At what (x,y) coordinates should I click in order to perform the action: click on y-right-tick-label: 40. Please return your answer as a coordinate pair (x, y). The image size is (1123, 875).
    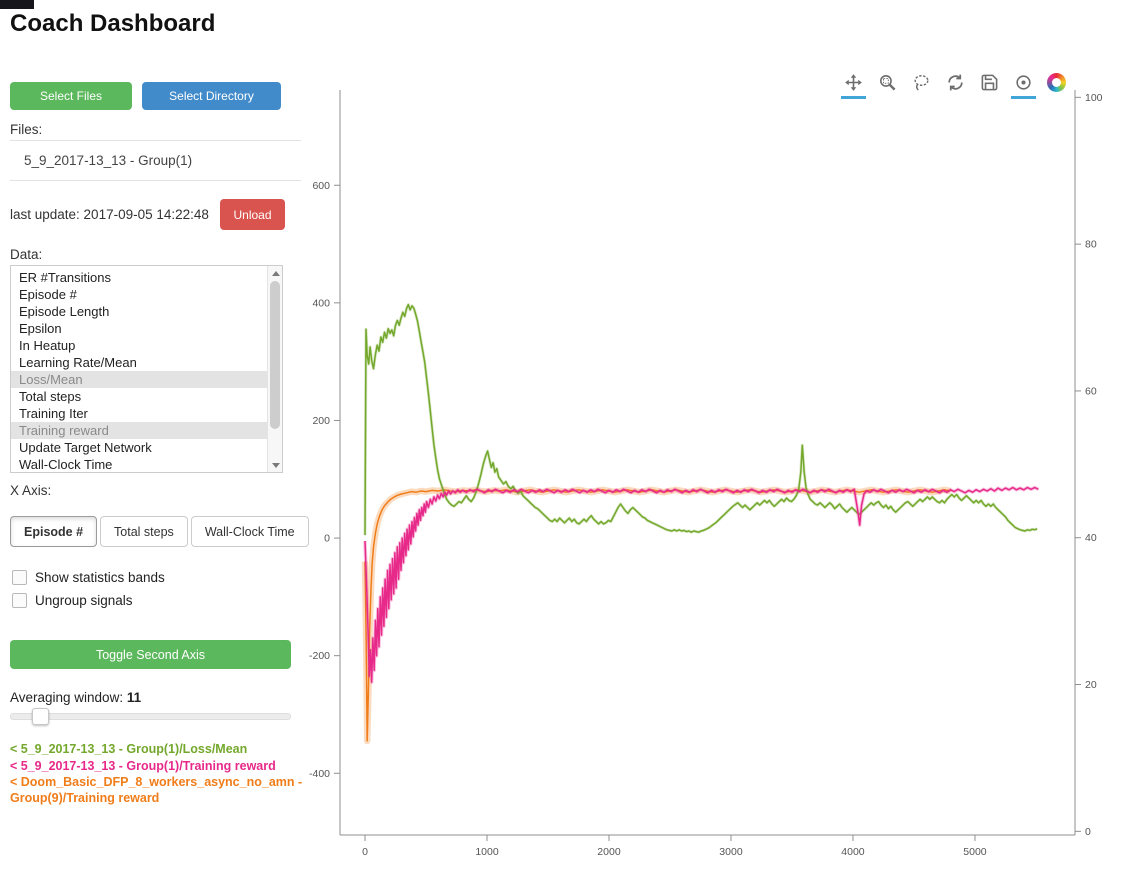
    Looking at the image, I should click on (1091, 538).